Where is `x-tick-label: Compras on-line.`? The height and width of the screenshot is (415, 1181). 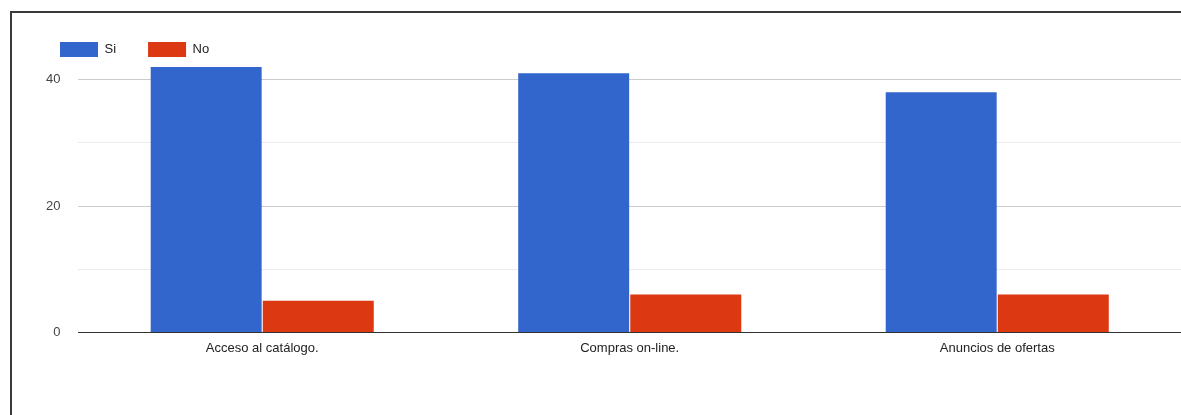 x-tick-label: Compras on-line. is located at coordinates (630, 347).